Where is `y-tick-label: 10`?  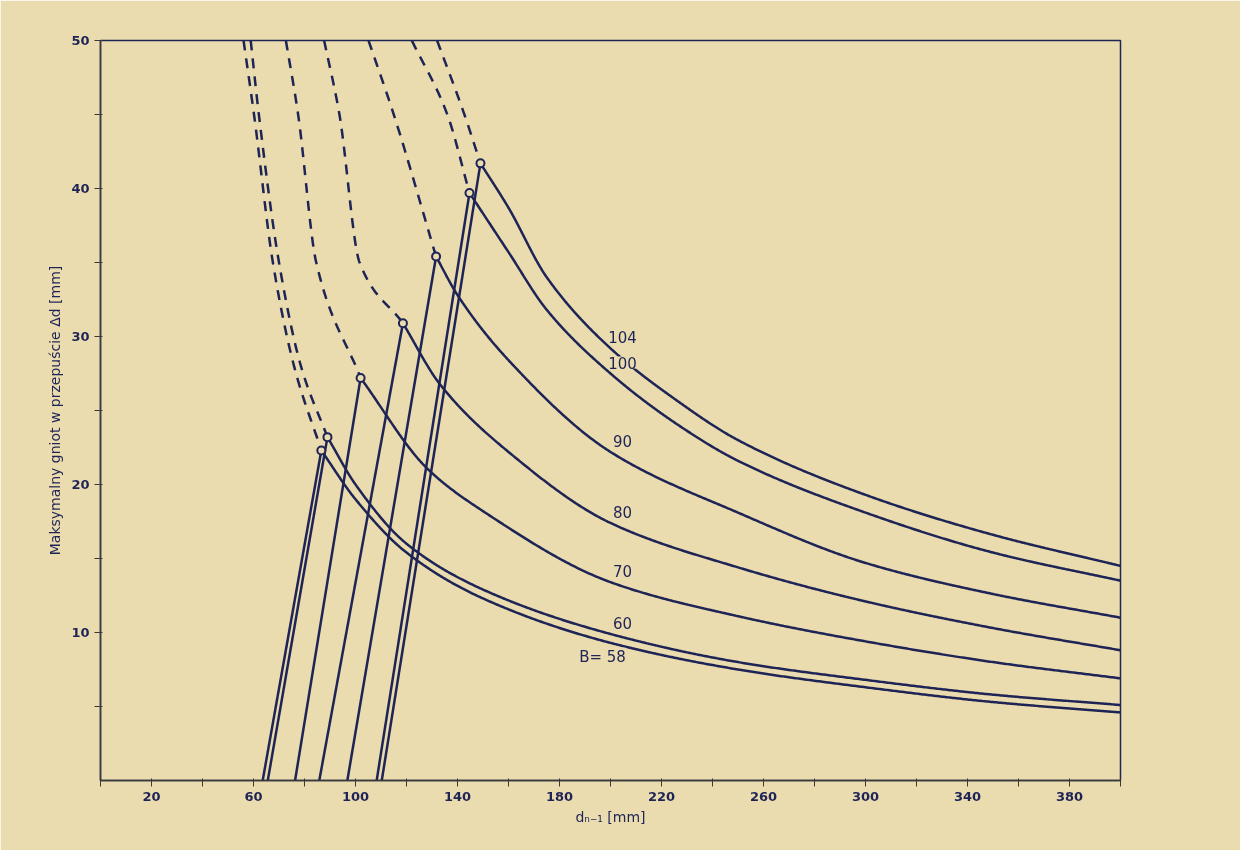
y-tick-label: 10 is located at coordinates (80, 632).